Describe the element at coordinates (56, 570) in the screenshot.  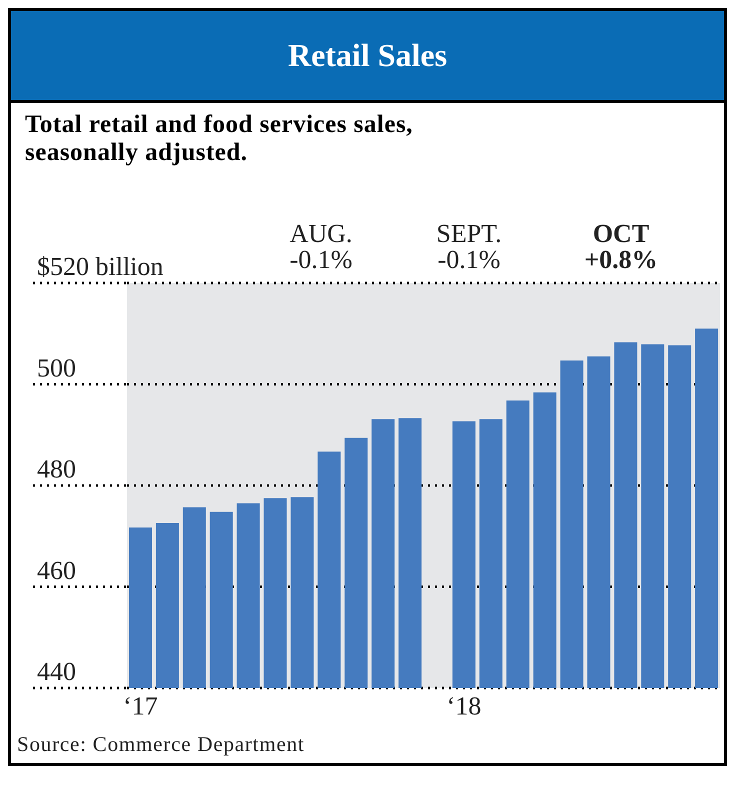
I see `y-tick-label: 460` at that location.